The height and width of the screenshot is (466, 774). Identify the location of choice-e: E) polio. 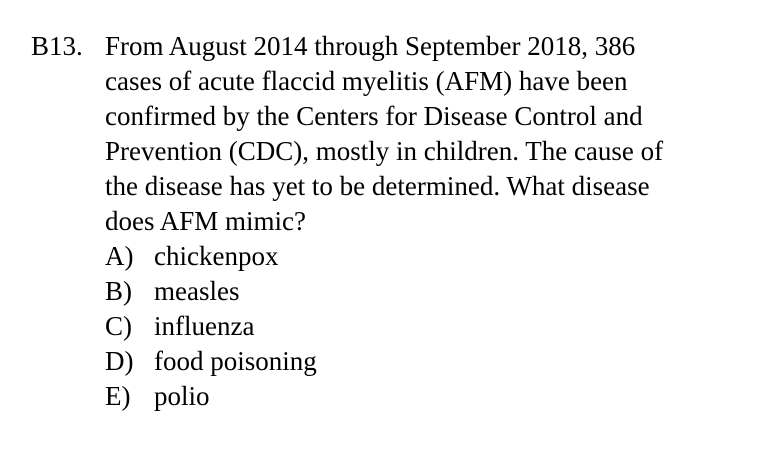
(211, 396).